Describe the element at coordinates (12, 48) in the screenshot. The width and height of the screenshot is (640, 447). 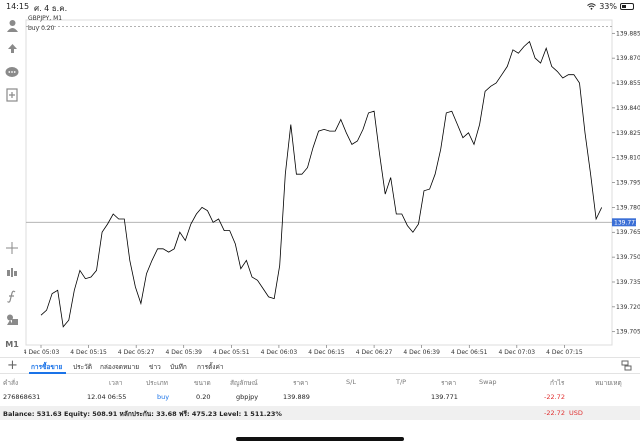
I see `trade-icon` at that location.